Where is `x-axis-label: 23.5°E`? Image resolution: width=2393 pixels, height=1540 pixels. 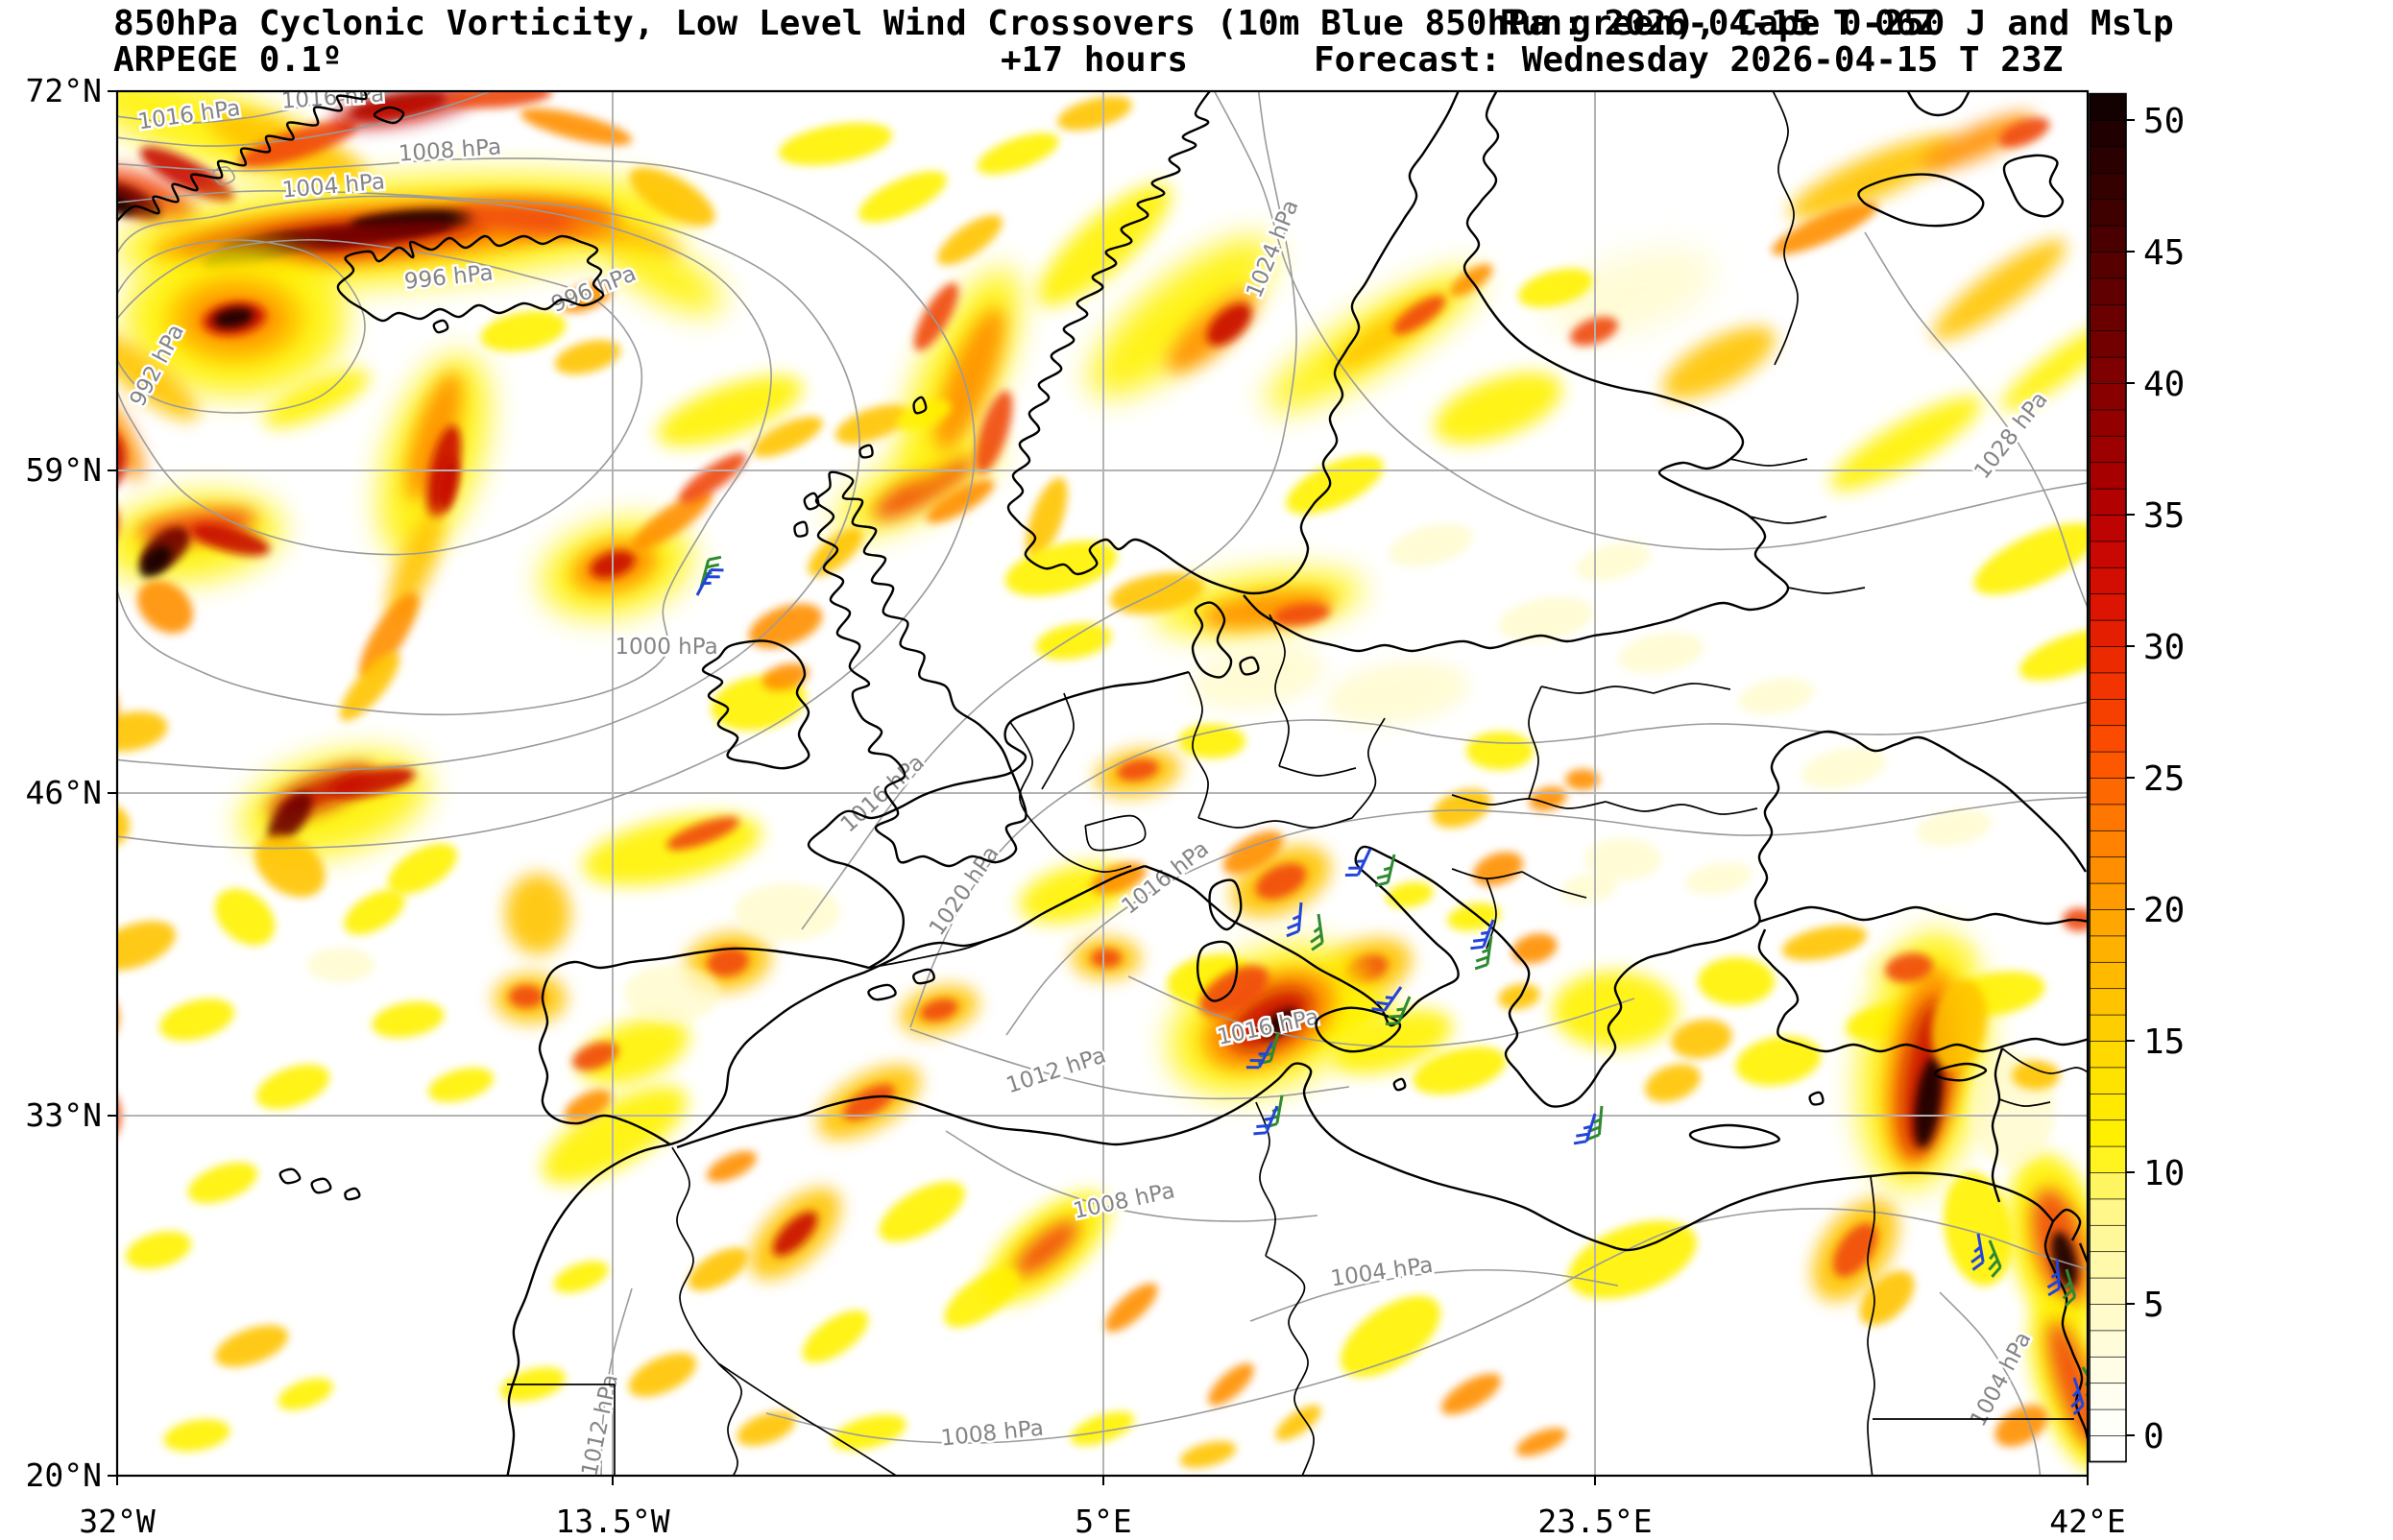
x-axis-label: 23.5°E is located at coordinates (1594, 1521).